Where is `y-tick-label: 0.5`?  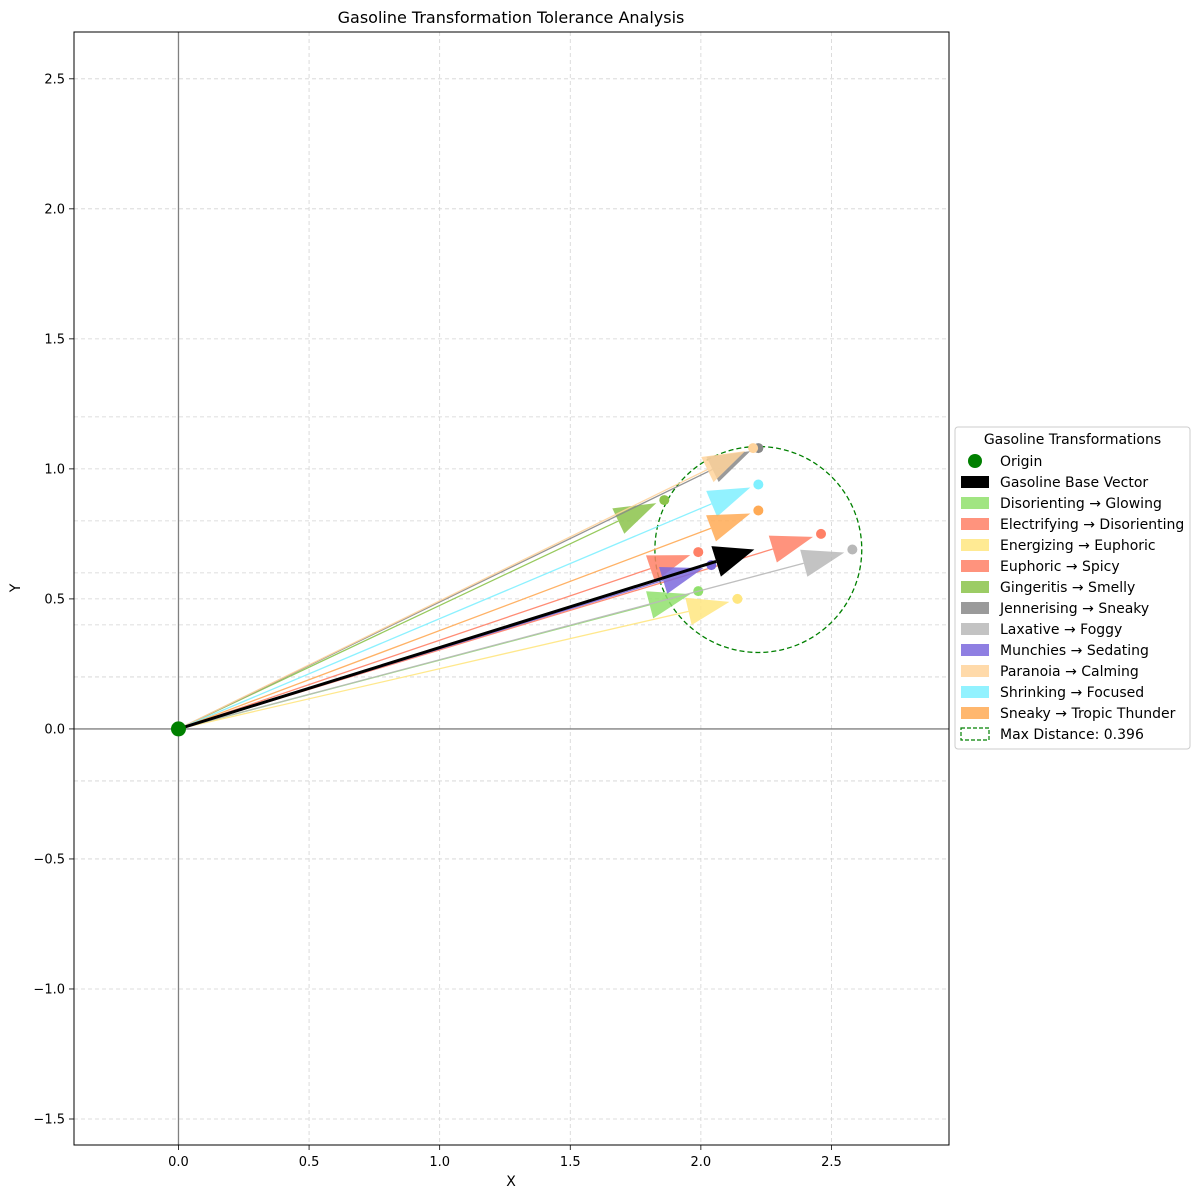
y-tick-label: 0.5 is located at coordinates (54, 599).